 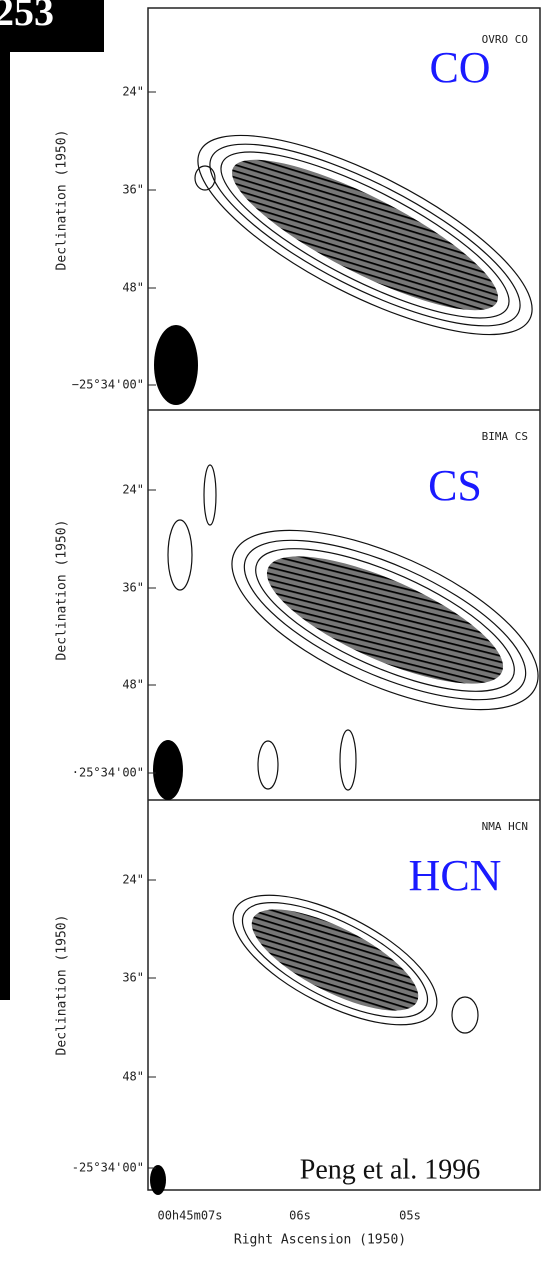 What do you see at coordinates (108, 773) in the screenshot?
I see `y-tick-label: ·25°34'00"` at bounding box center [108, 773].